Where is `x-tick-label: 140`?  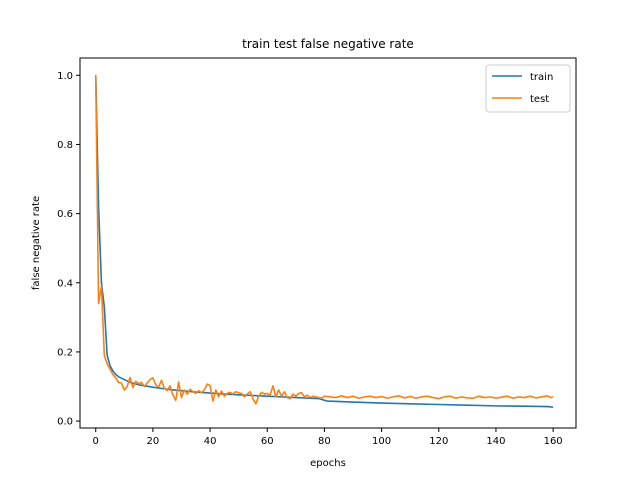
x-tick-label: 140 is located at coordinates (495, 441).